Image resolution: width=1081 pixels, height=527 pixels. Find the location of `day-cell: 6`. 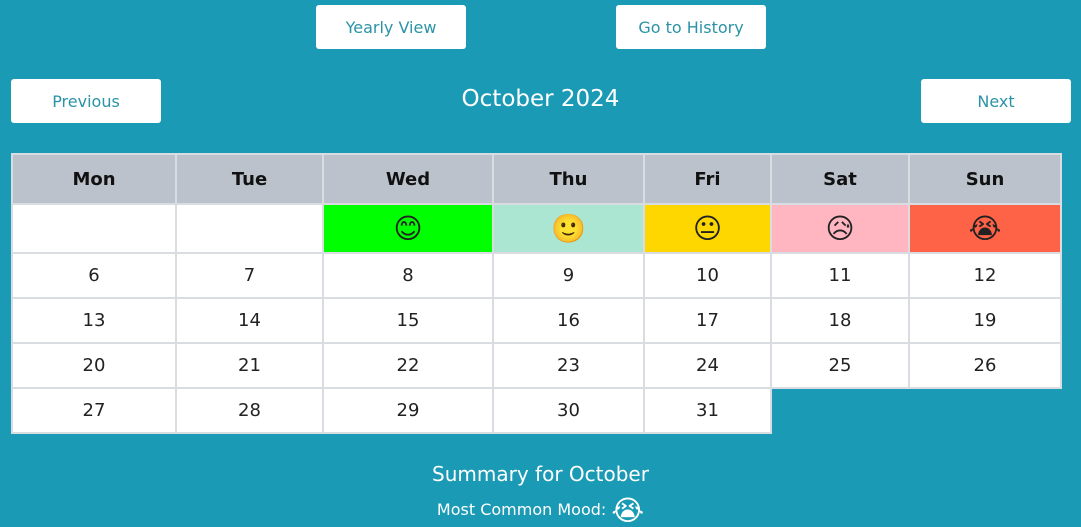

day-cell: 6 is located at coordinates (94, 275).